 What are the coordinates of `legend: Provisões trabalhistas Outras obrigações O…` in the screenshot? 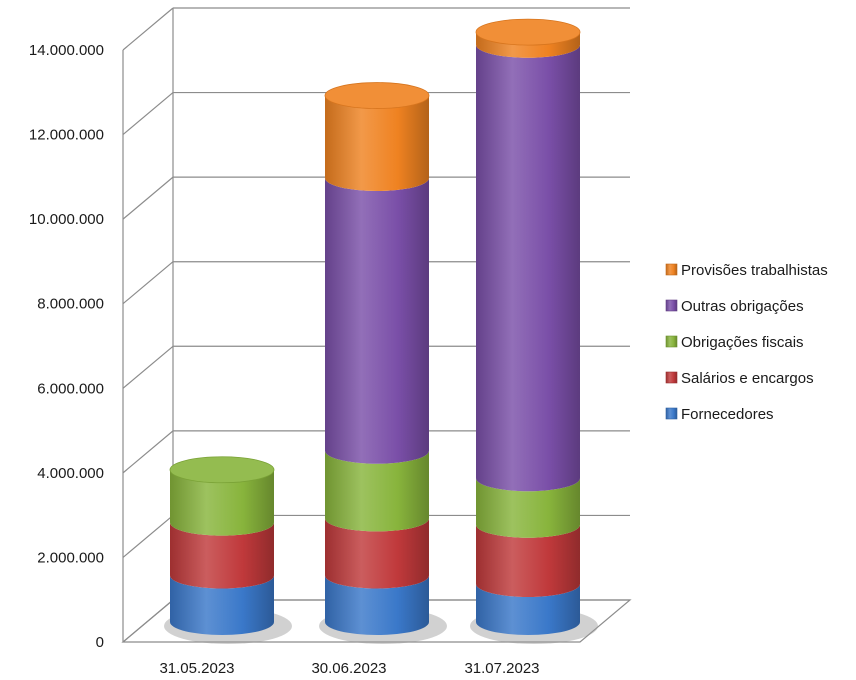 It's located at (746, 342).